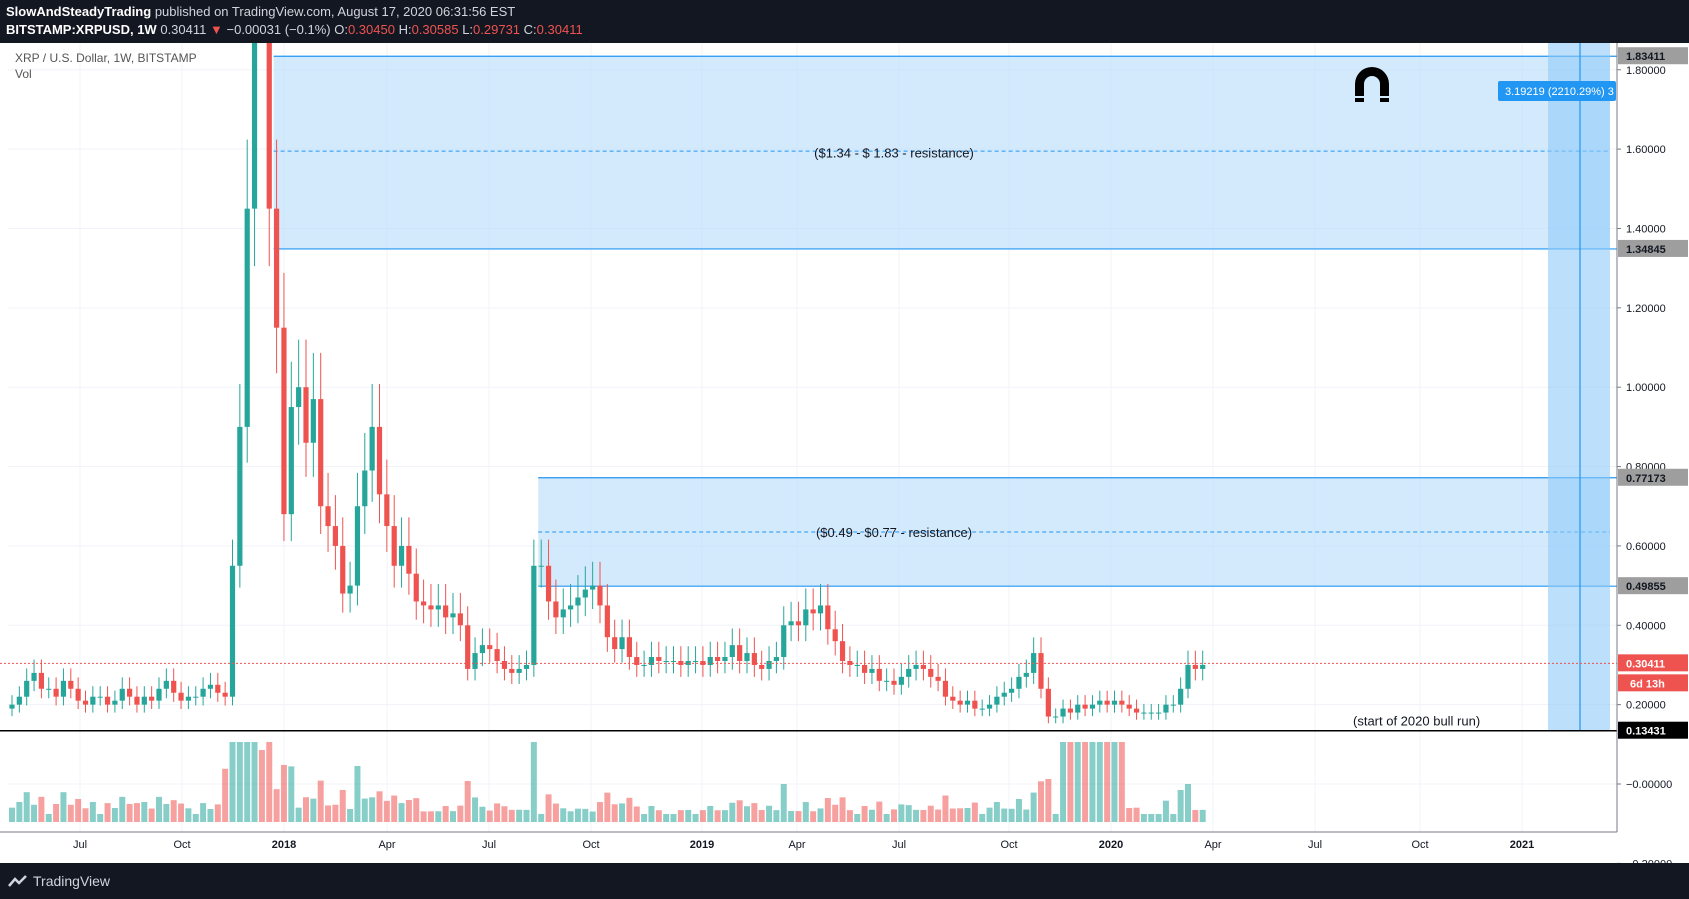 The width and height of the screenshot is (1689, 899). What do you see at coordinates (72, 881) in the screenshot?
I see `tradingview-brand: TradingView` at bounding box center [72, 881].